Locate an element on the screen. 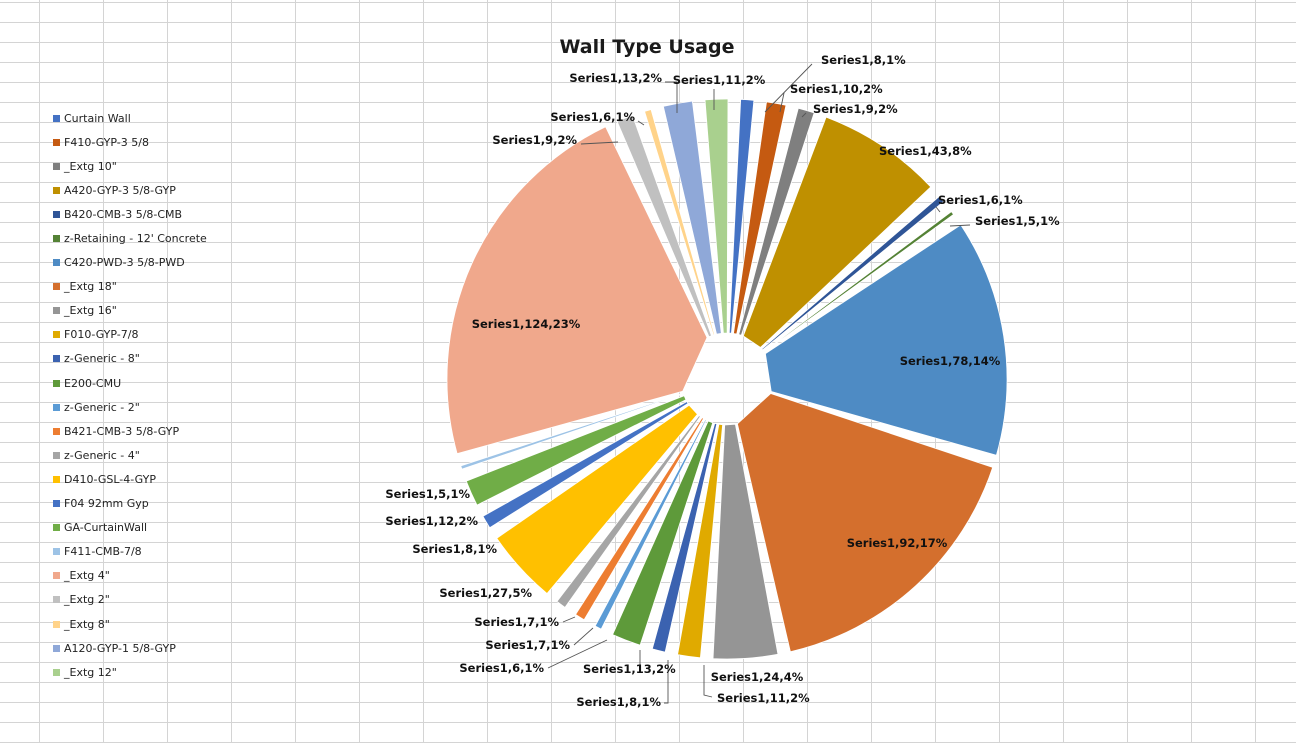 The image size is (1296, 743). legend-label: z-Retaining - 12' Concrete is located at coordinates (135, 239).